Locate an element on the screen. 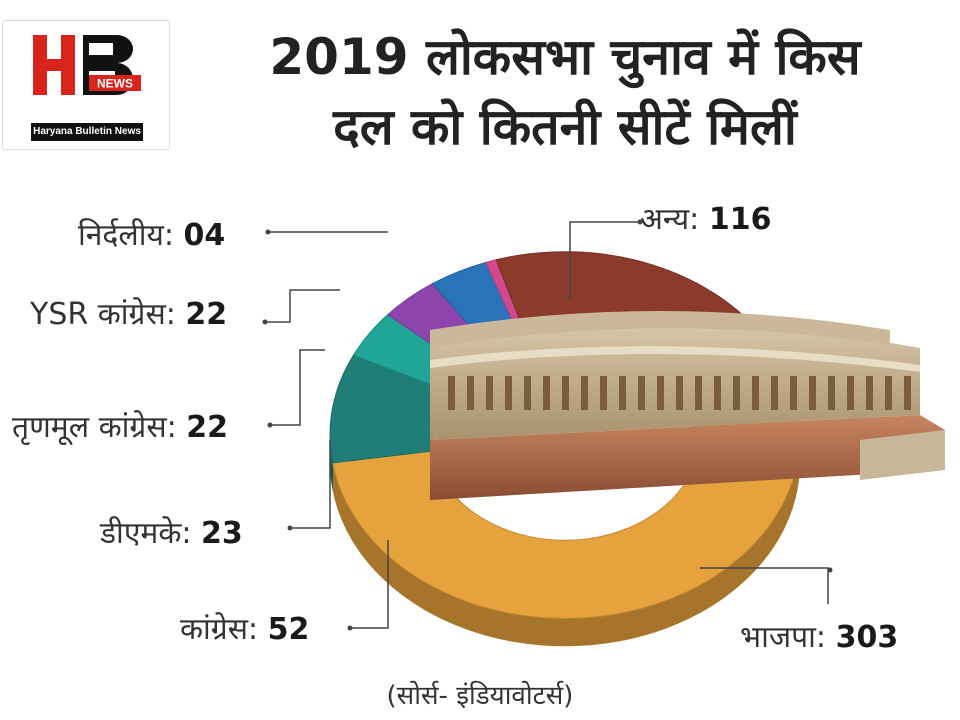 Image resolution: width=960 pixels, height=720 pixels. slice-label-name: अन्य: is located at coordinates (674, 219).